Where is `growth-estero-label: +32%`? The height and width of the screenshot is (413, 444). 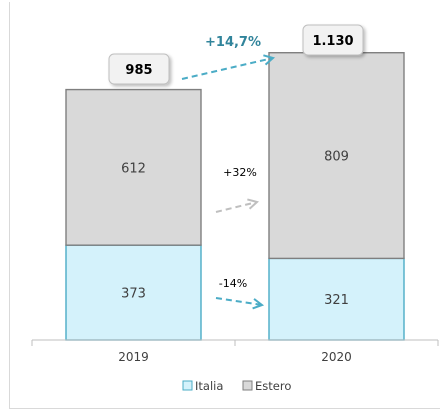
growth-estero-label: +32% is located at coordinates (240, 172).